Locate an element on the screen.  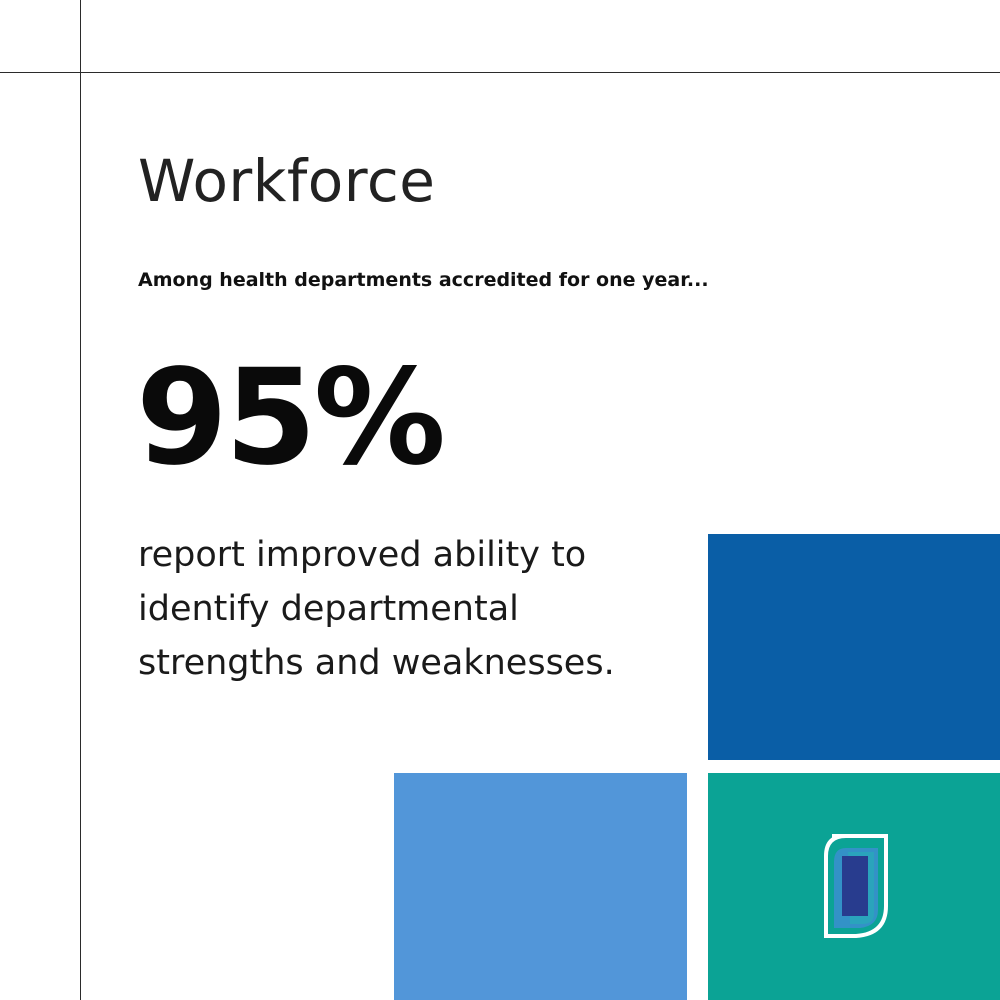
accreditation-logo-icon is located at coordinates (856, 886).